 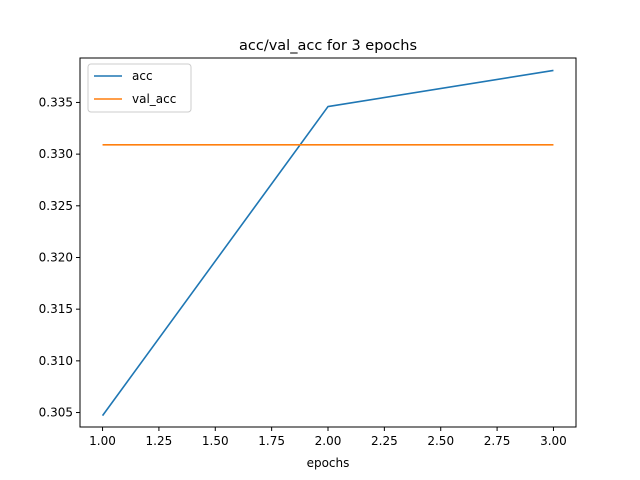 What do you see at coordinates (56, 413) in the screenshot?
I see `y-tick-label: 0.305` at bounding box center [56, 413].